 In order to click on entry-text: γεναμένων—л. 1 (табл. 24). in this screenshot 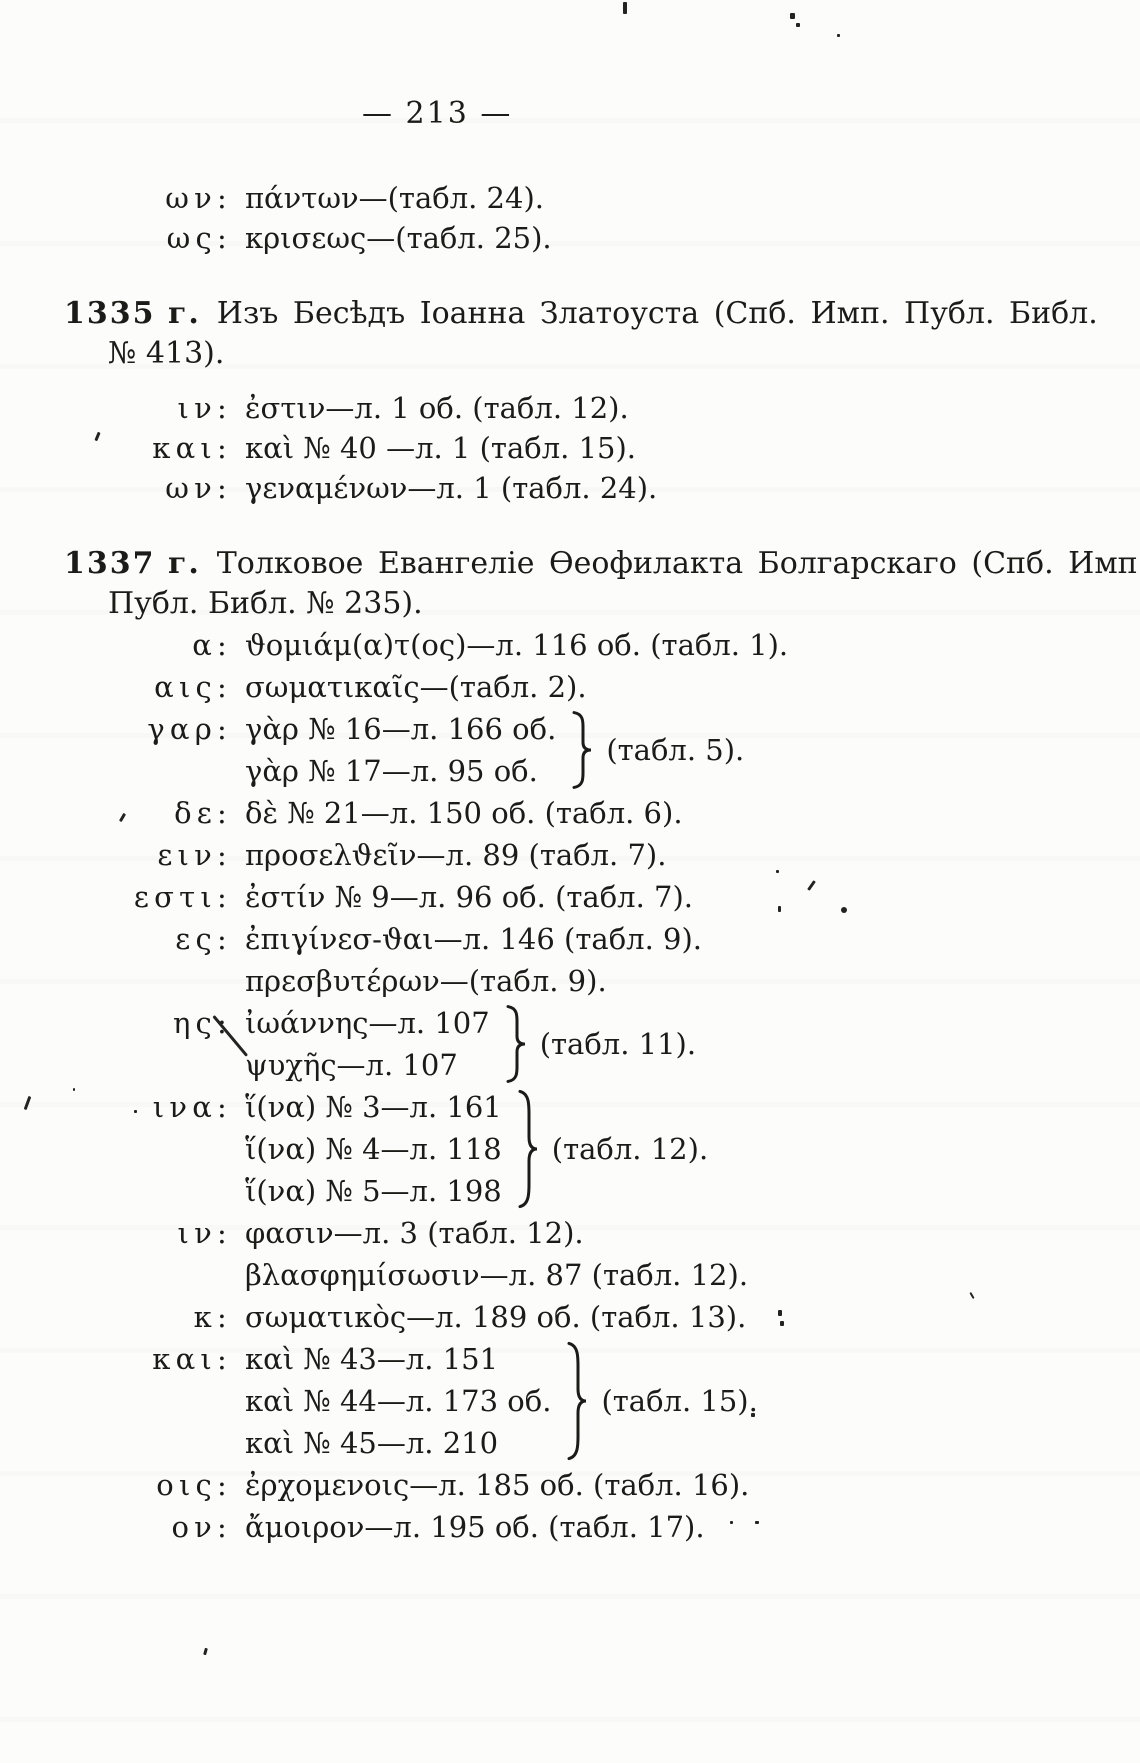, I will do `click(451, 488)`.